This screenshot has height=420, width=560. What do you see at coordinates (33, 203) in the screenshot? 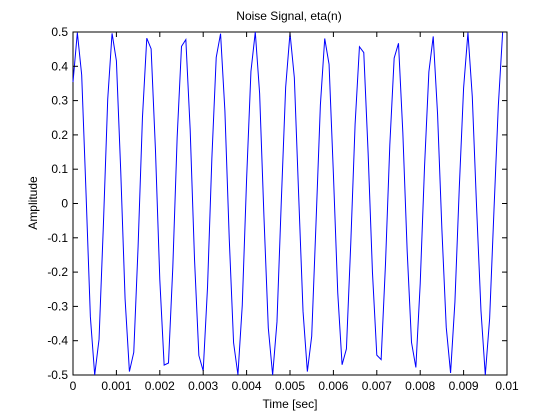
I see `y-axis-title: Amplitude` at bounding box center [33, 203].